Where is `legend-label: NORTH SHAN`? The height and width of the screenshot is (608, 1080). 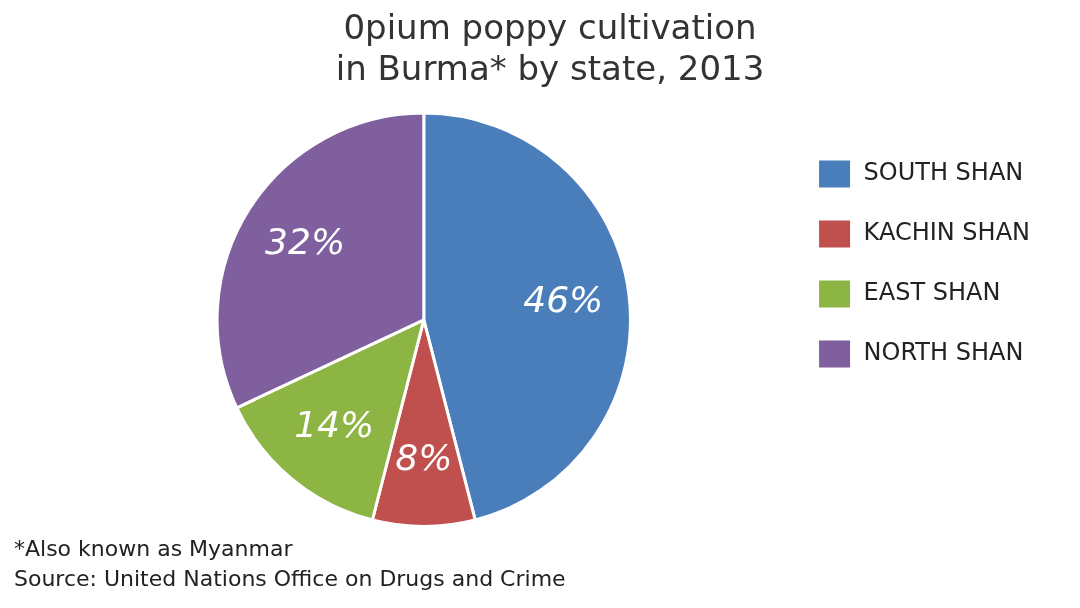
legend-label: NORTH SHAN is located at coordinates (943, 352).